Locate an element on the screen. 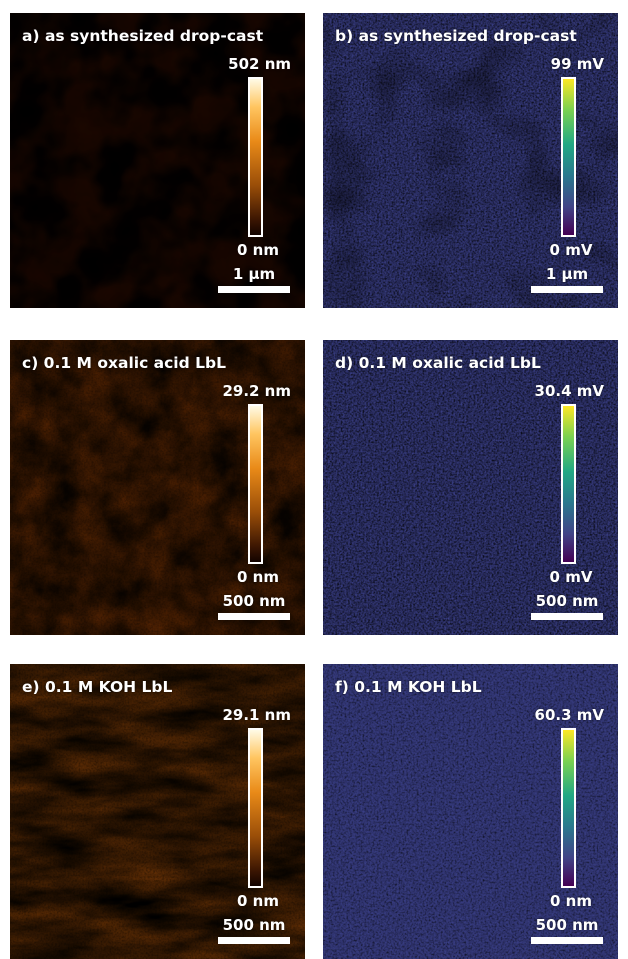 This screenshot has height=959, width=628. panel-title: b) as synthesized drop-cast is located at coordinates (456, 36).